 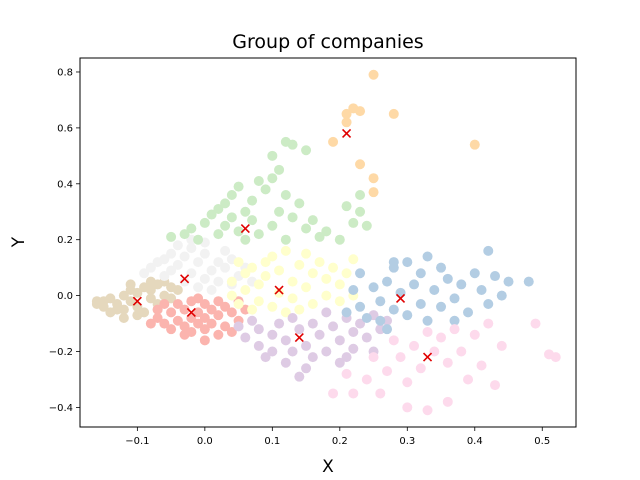 I want to click on y-tick-label: 0.0, so click(x=65, y=296).